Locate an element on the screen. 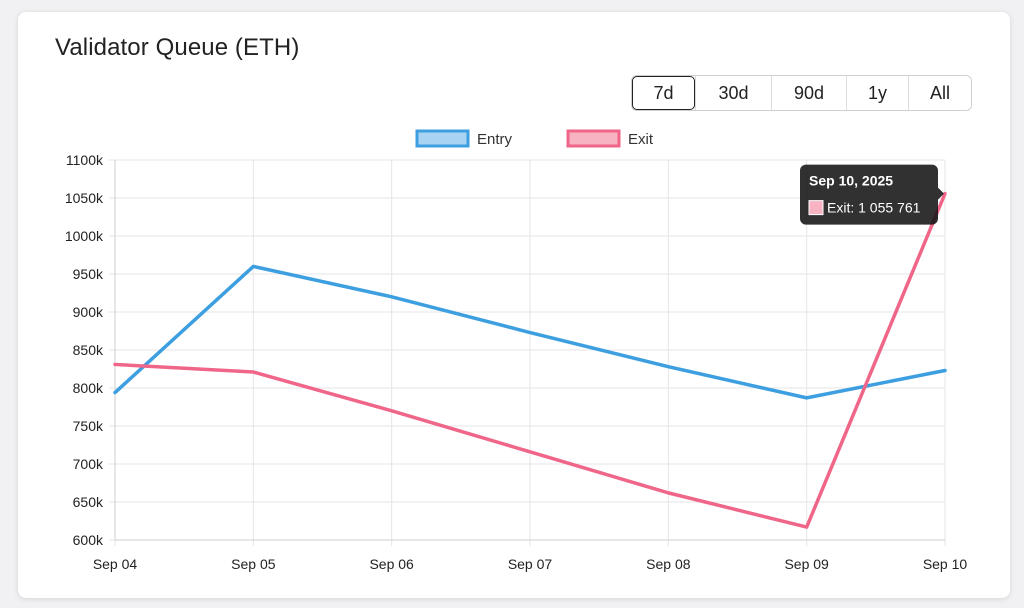 The height and width of the screenshot is (608, 1024). y-tick-label: 1050k is located at coordinates (84, 198).